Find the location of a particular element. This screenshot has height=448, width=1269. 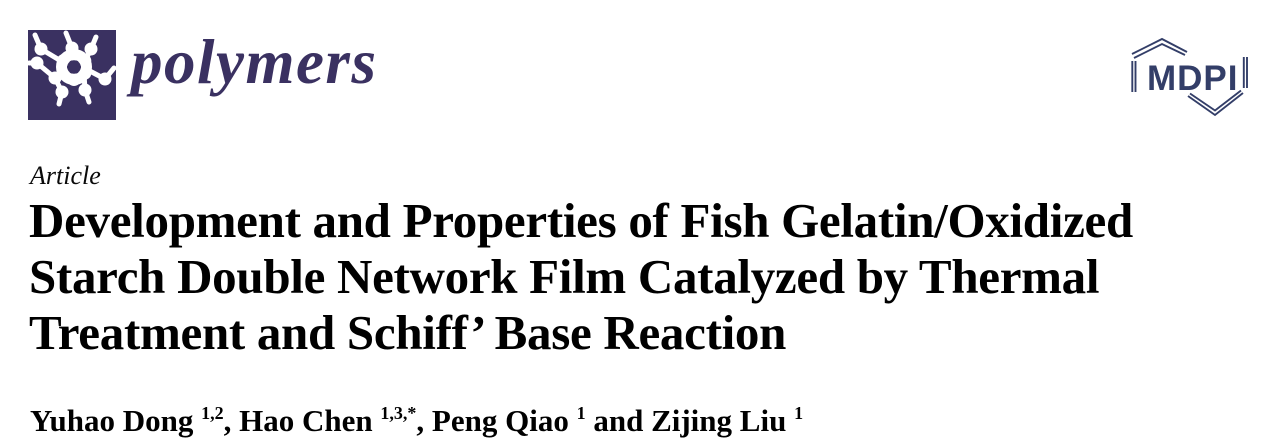

publisher-logo: MDPI is located at coordinates (1194, 79).